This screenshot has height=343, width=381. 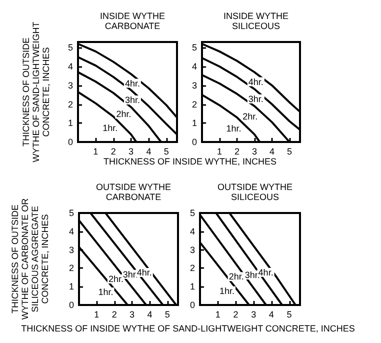 I want to click on chart-title: OUTSIDE WYTHE CARBONATE, so click(x=134, y=192).